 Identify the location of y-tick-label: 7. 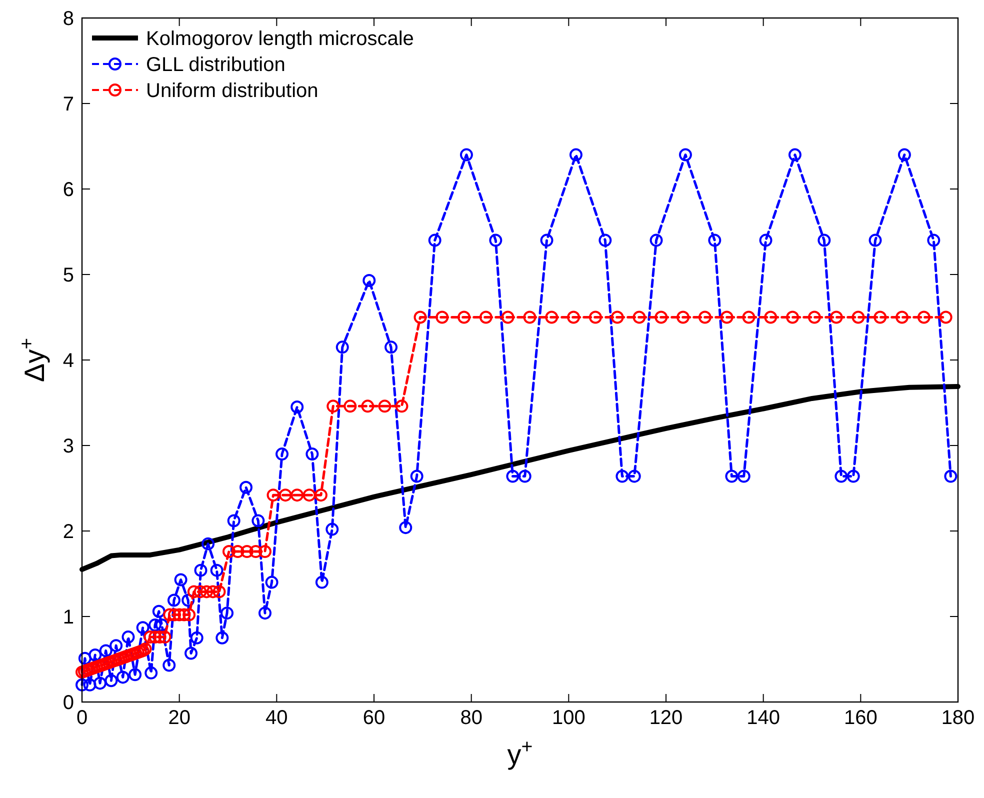
(68, 105).